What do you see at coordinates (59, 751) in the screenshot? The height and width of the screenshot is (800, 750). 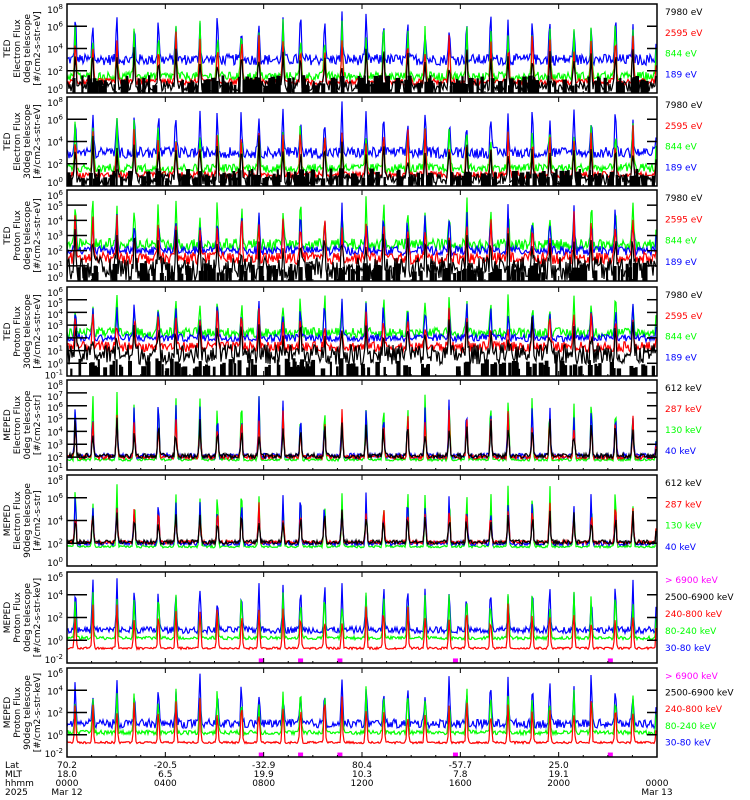 I see `y-tick-exponent: -2` at bounding box center [59, 751].